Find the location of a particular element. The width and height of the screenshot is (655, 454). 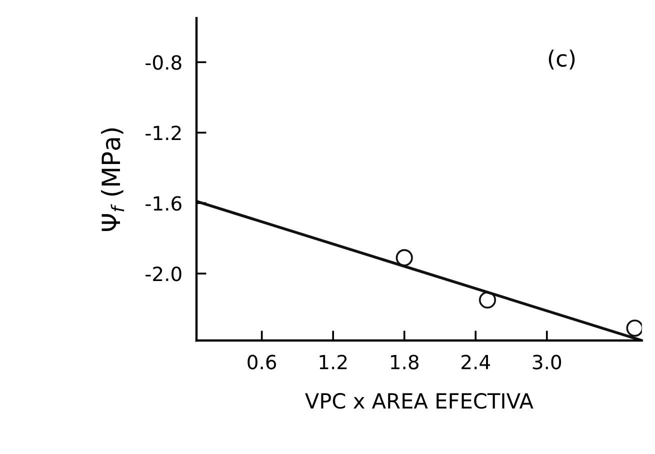

x-tick-label: 3.0 is located at coordinates (547, 362).